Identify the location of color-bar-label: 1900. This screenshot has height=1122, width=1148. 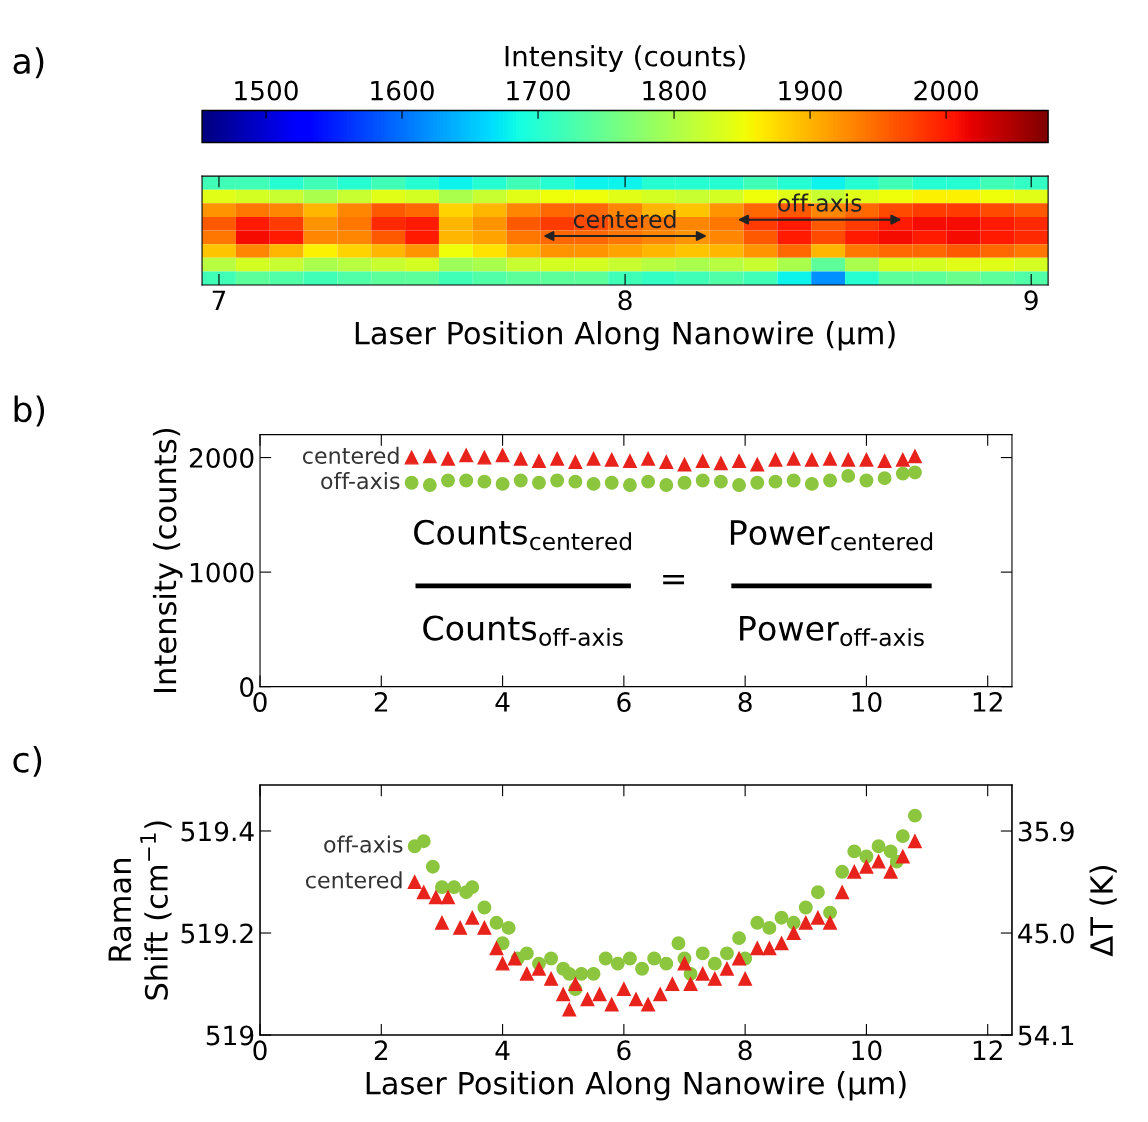
(810, 90).